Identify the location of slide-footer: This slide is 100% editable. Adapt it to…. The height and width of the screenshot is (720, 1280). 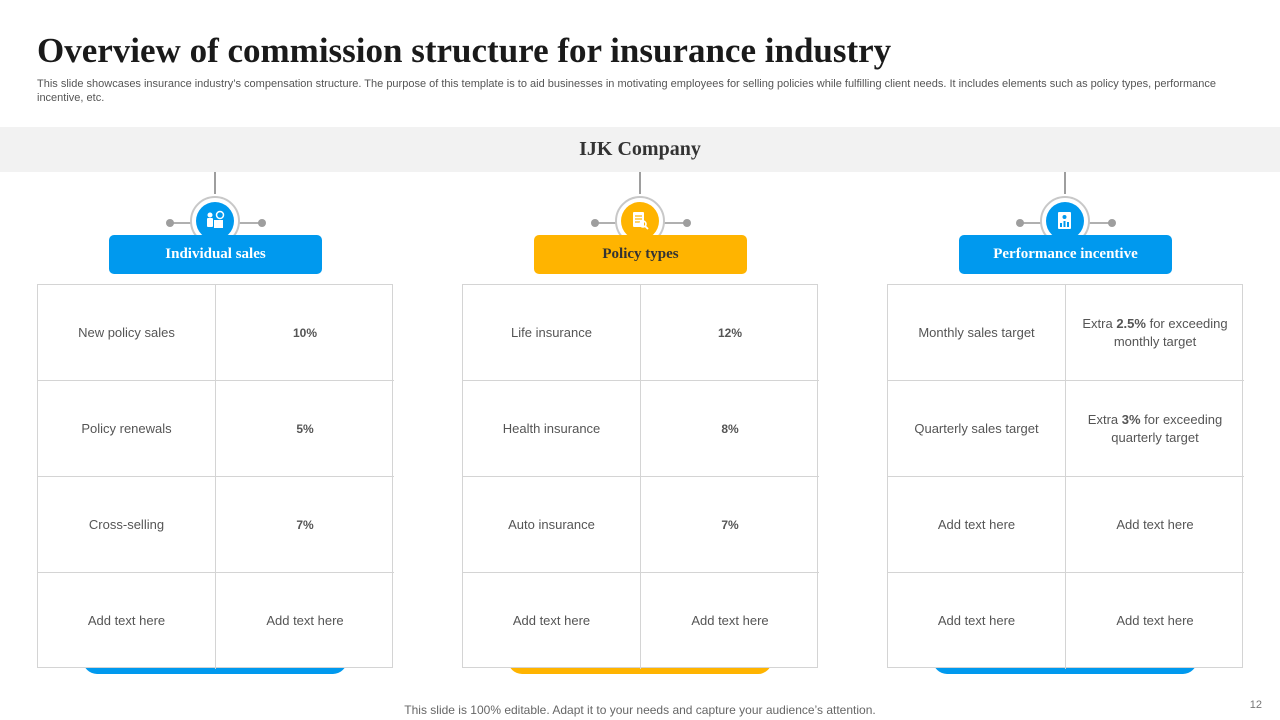
(640, 710).